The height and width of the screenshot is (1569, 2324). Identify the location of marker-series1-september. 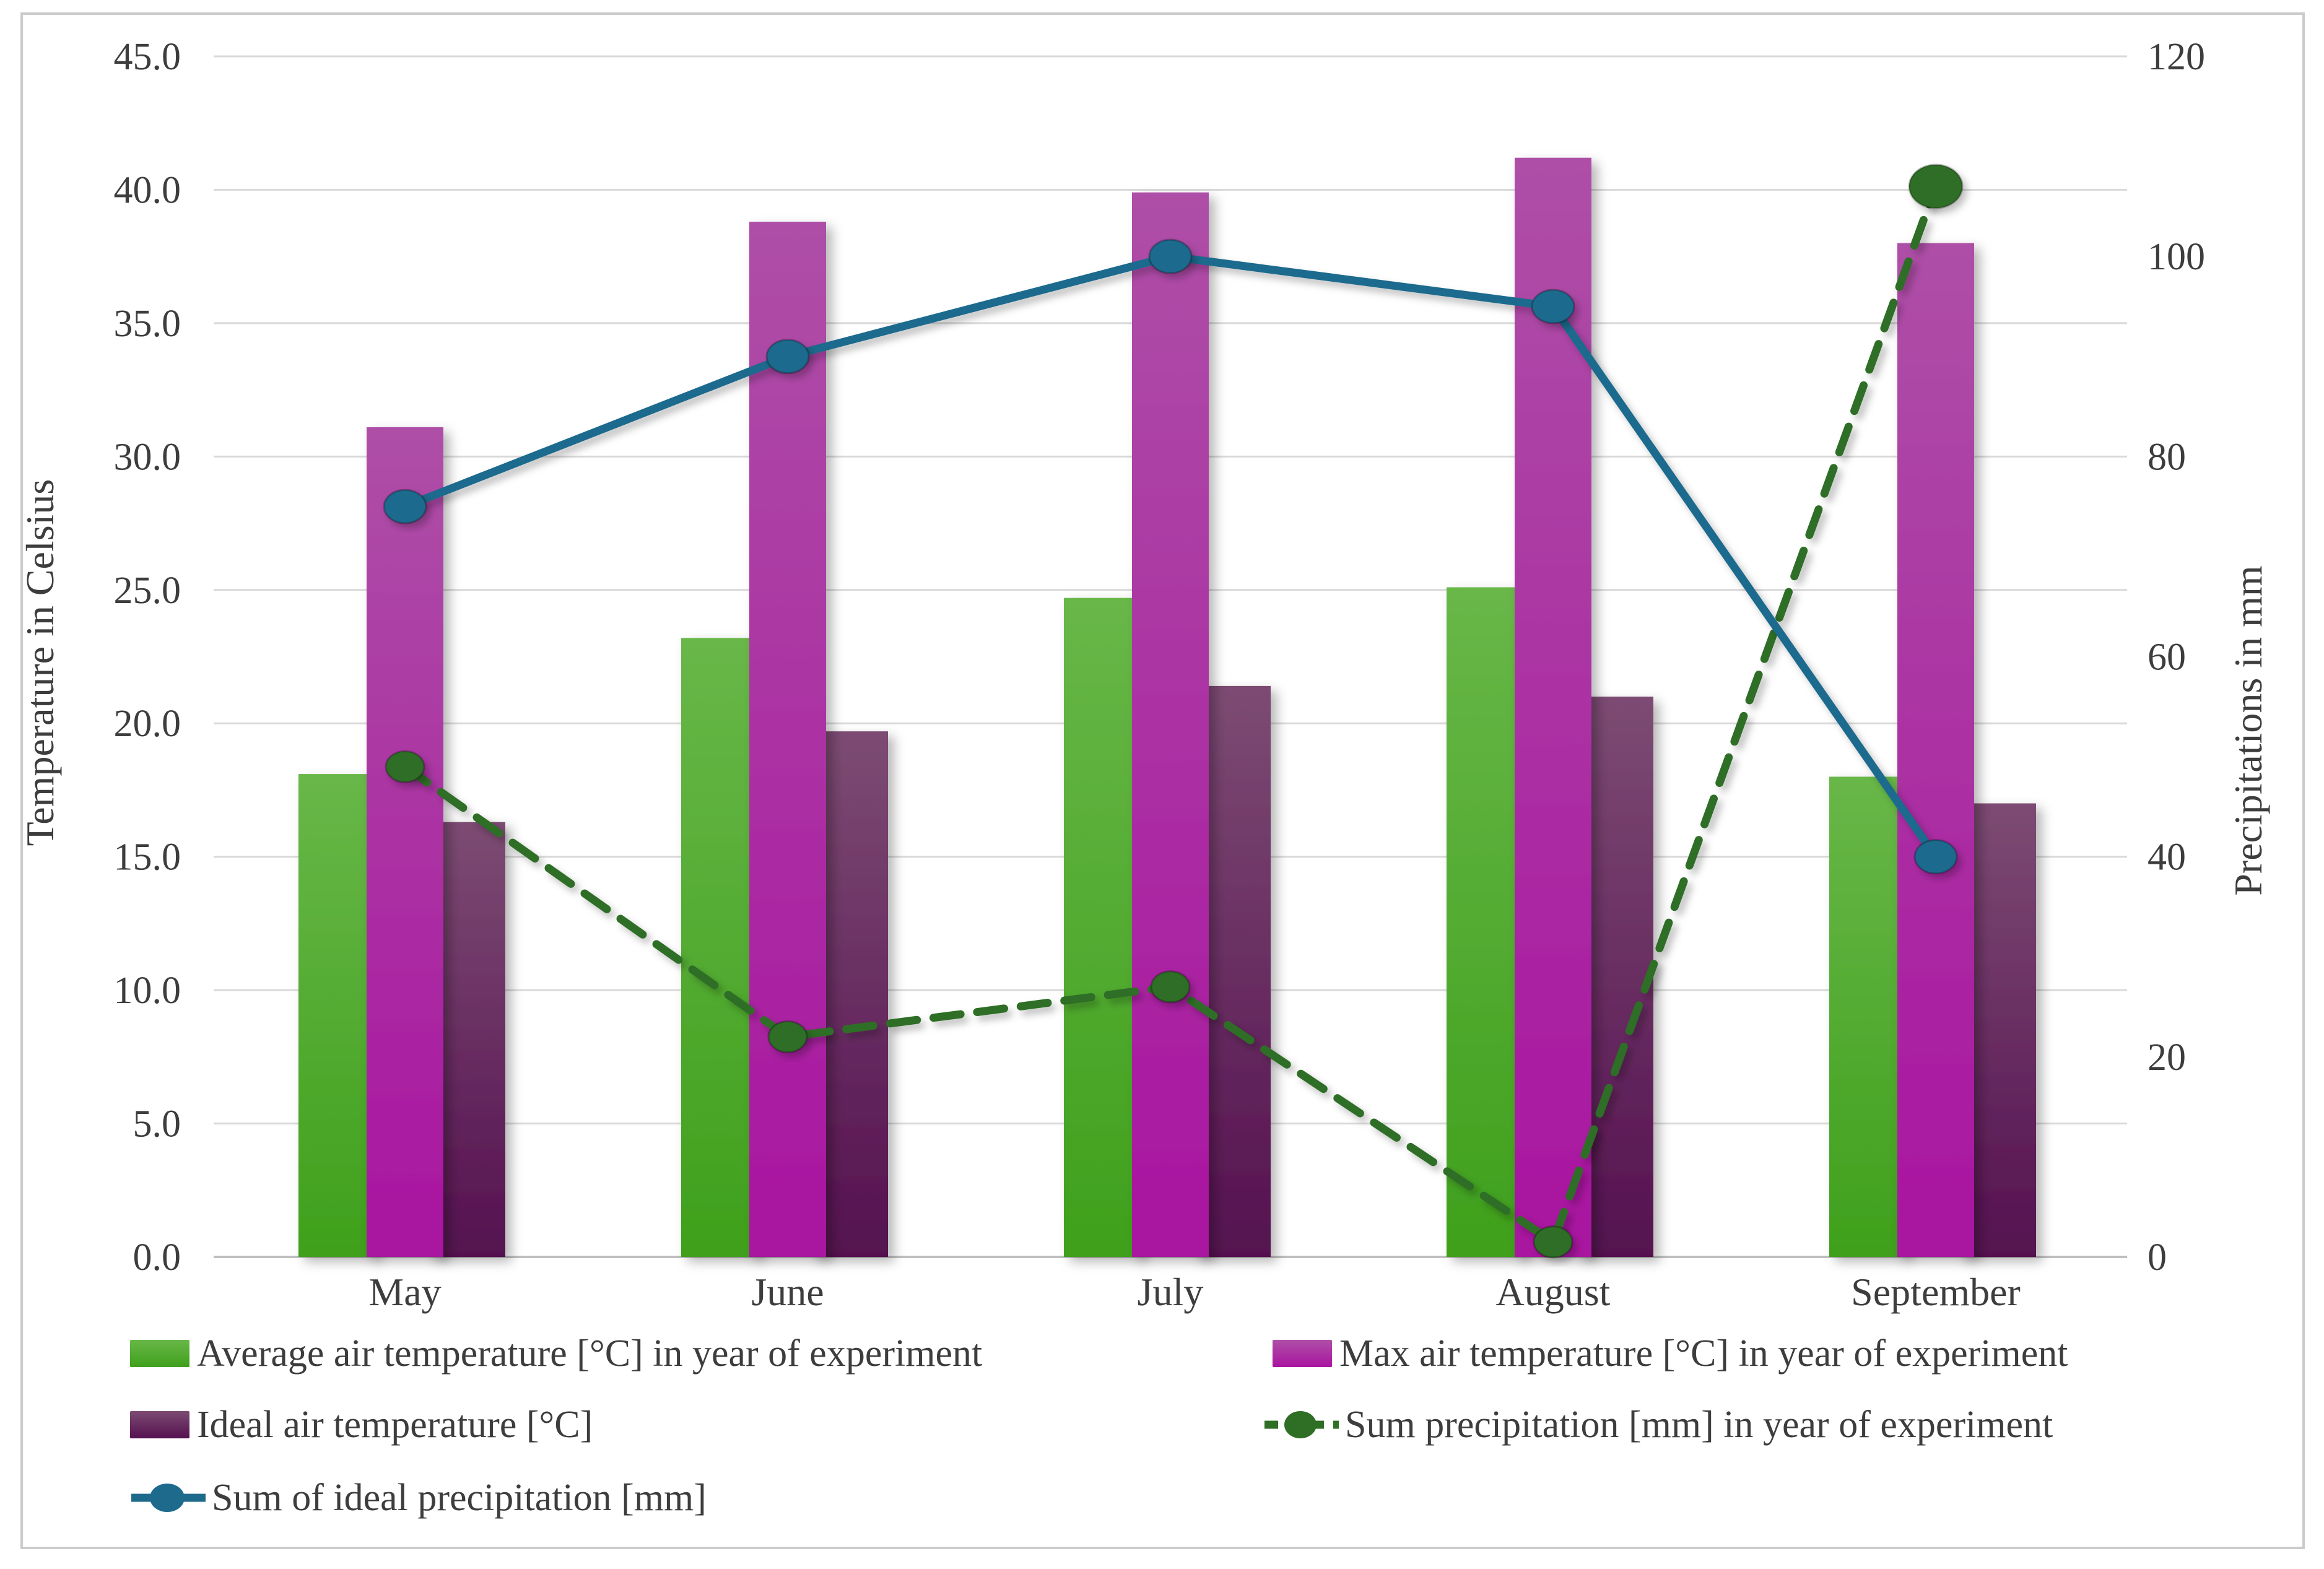
(1935, 857).